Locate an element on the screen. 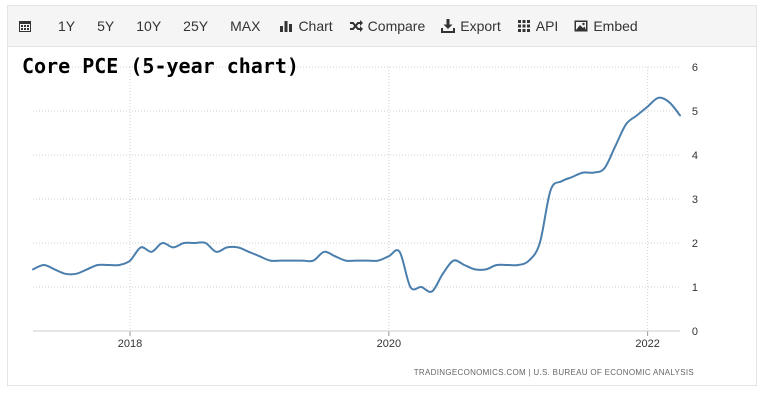 This screenshot has height=414, width=764. y-tick-label: 6 is located at coordinates (695, 68).